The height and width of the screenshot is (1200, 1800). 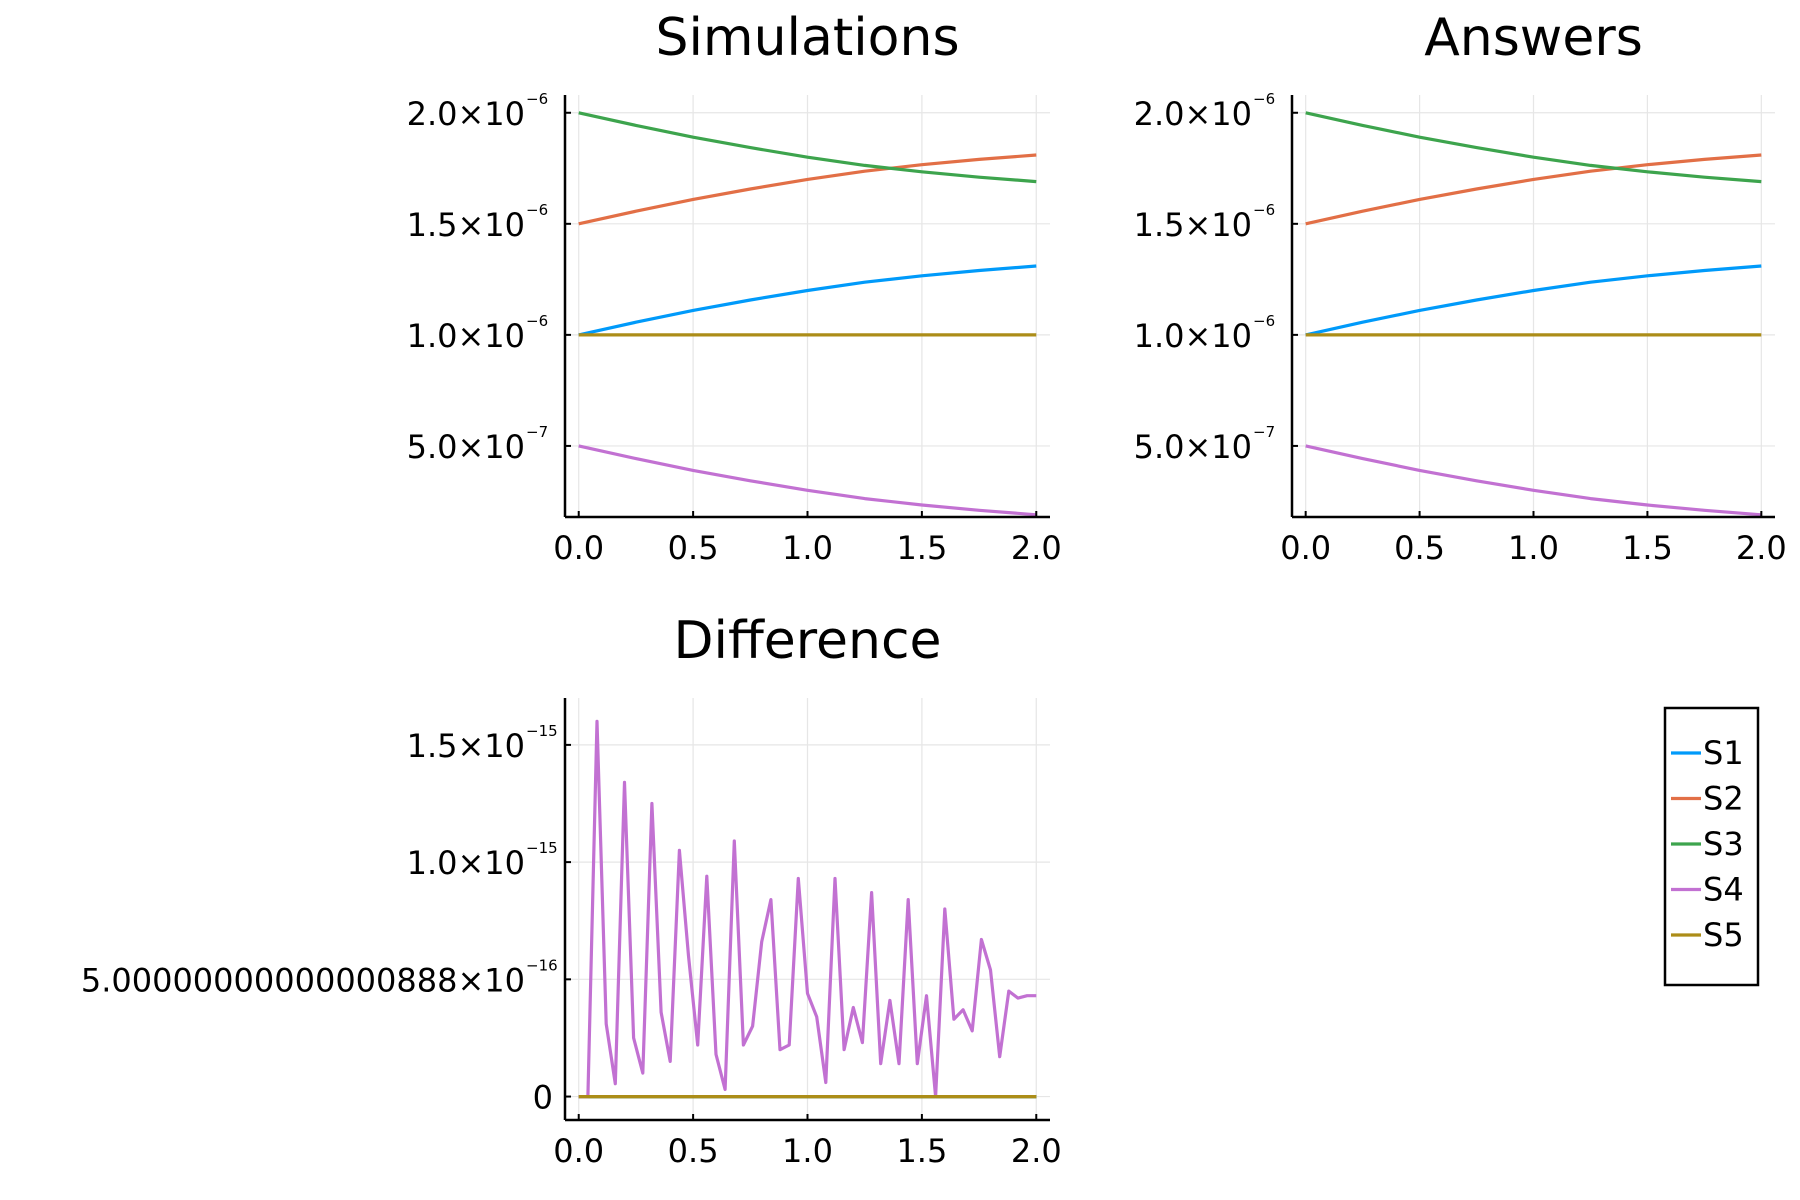 What do you see at coordinates (1723, 753) in the screenshot?
I see `legend-label: S1` at bounding box center [1723, 753].